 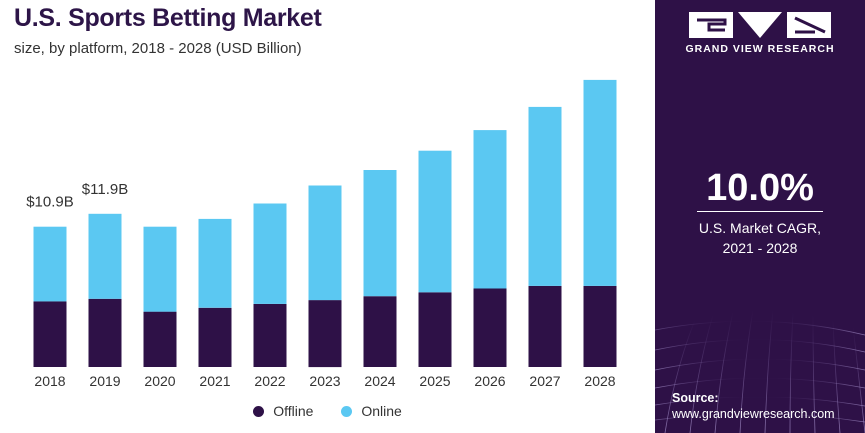 What do you see at coordinates (259, 411) in the screenshot?
I see `legend-swatch-offline` at bounding box center [259, 411].